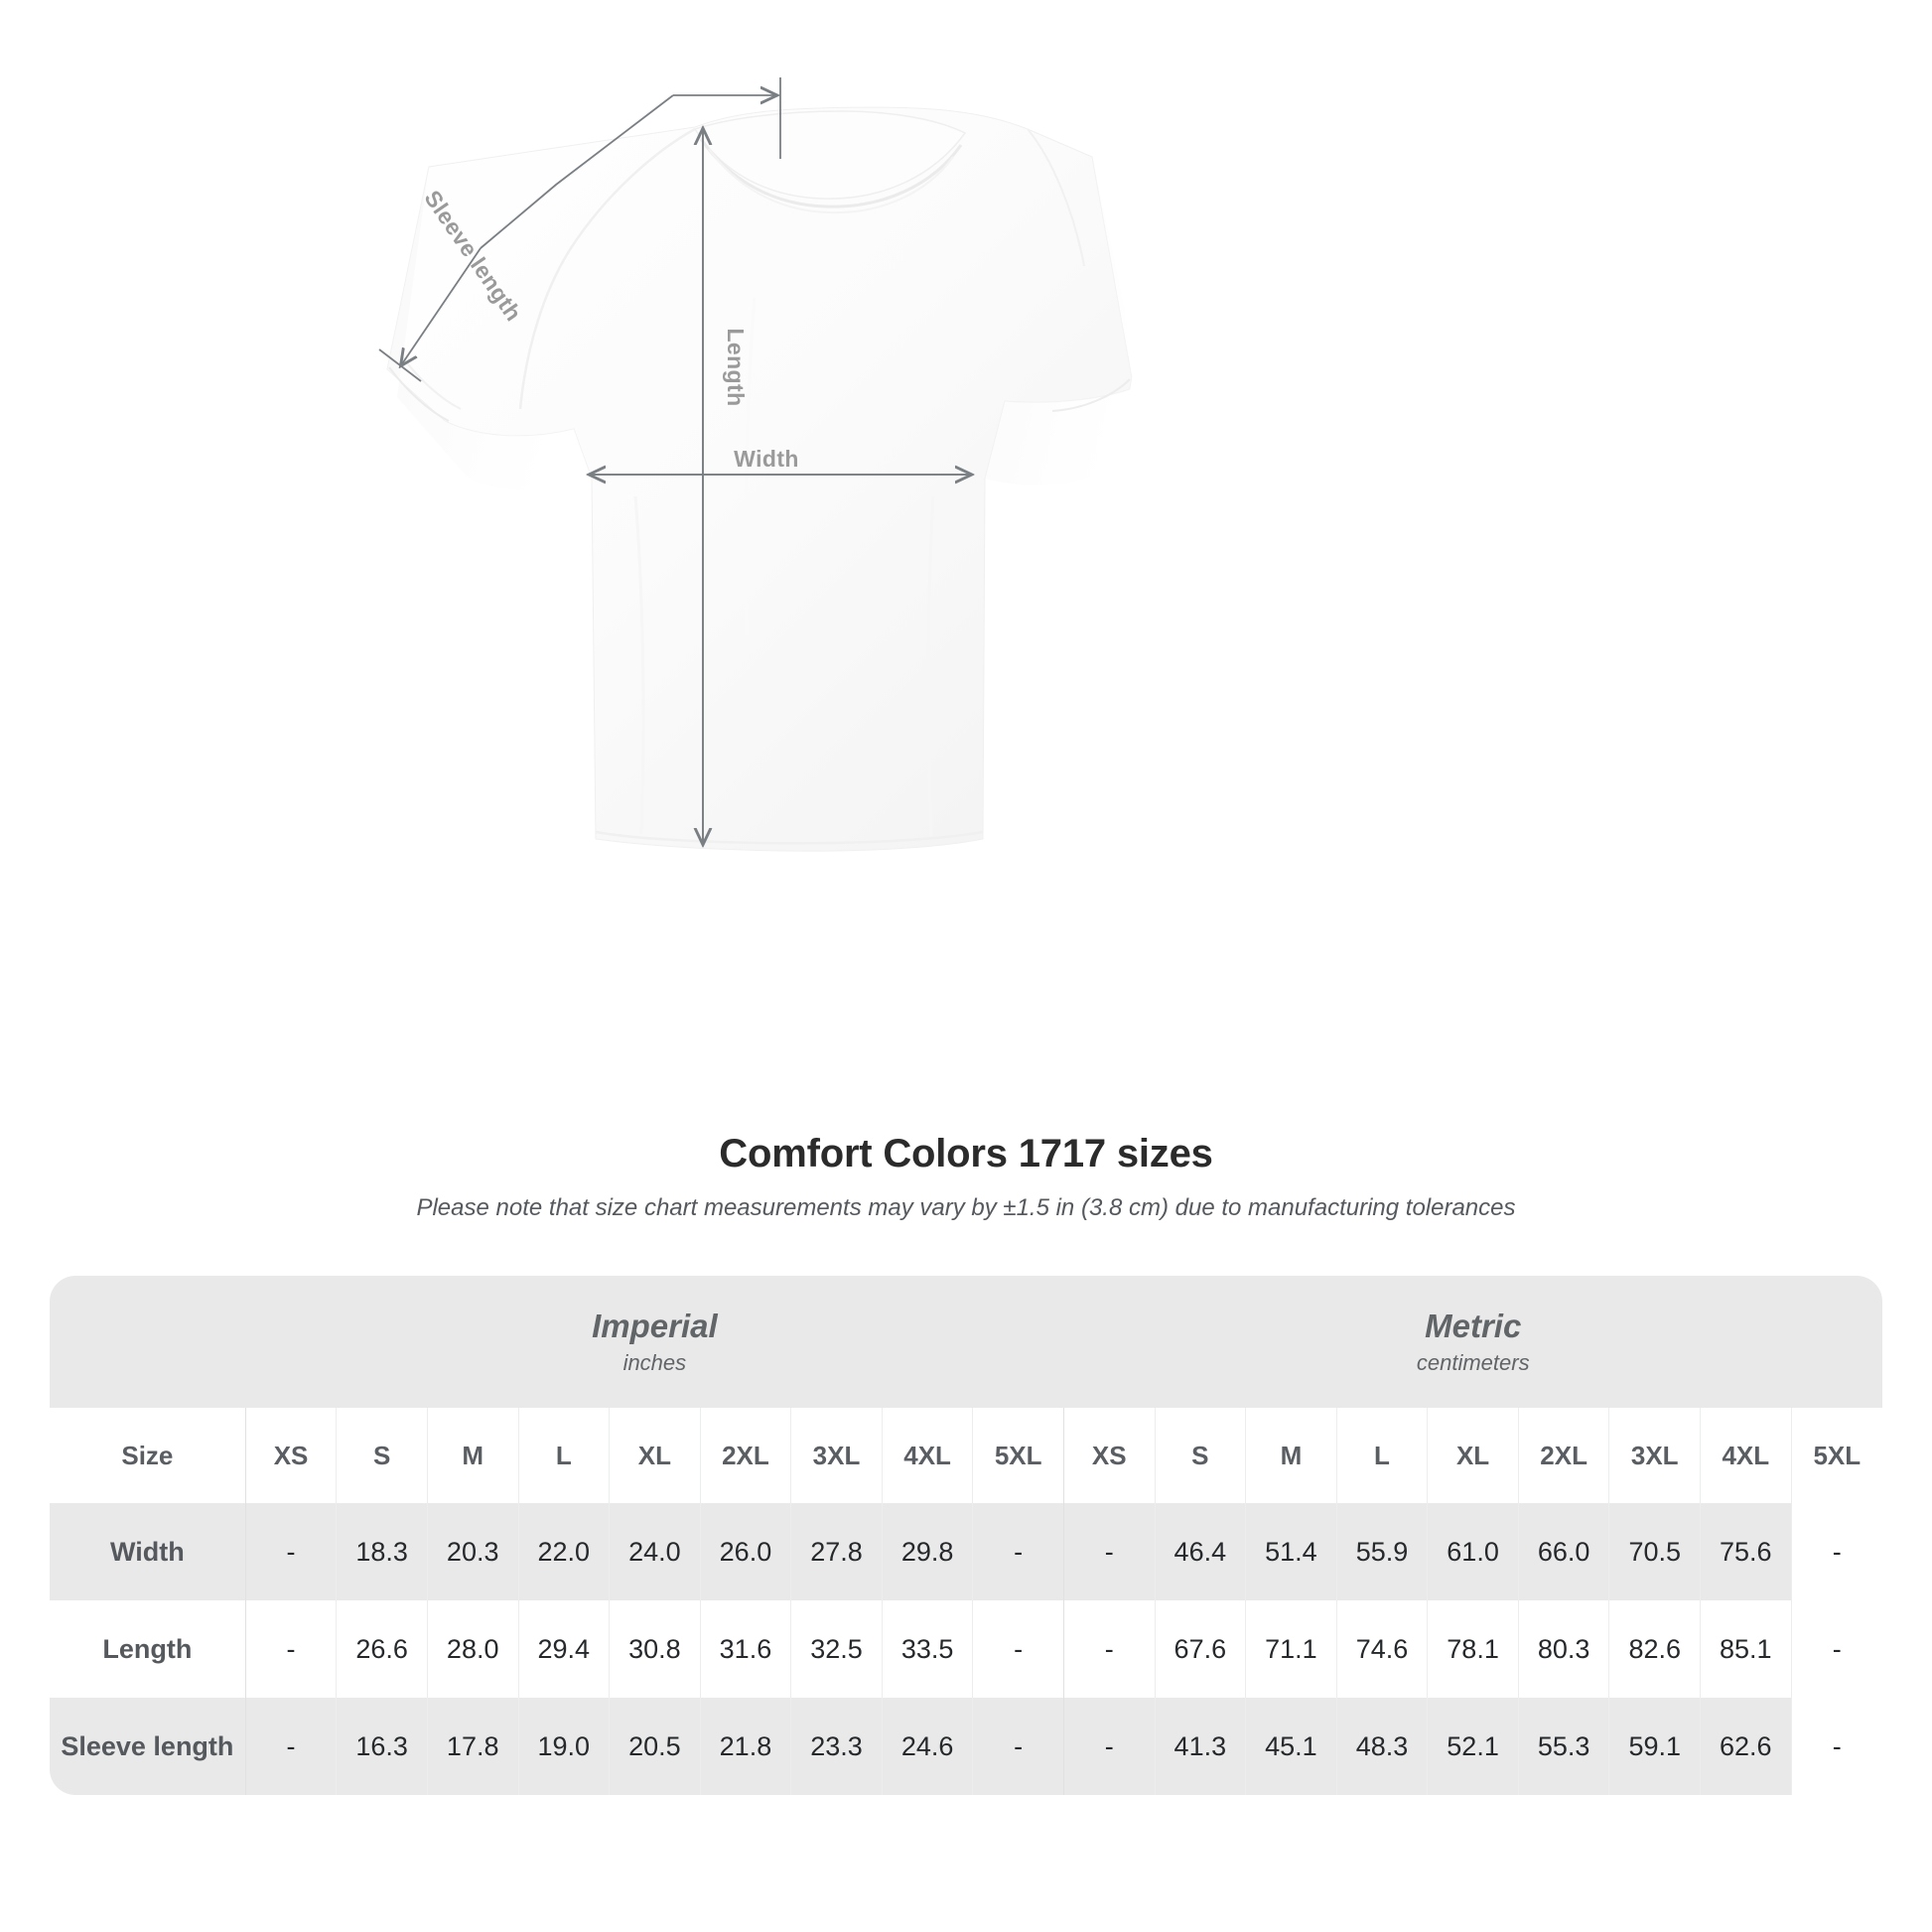 The image size is (1932, 1932). I want to click on cell-length-XS-cm: -, so click(1109, 1650).